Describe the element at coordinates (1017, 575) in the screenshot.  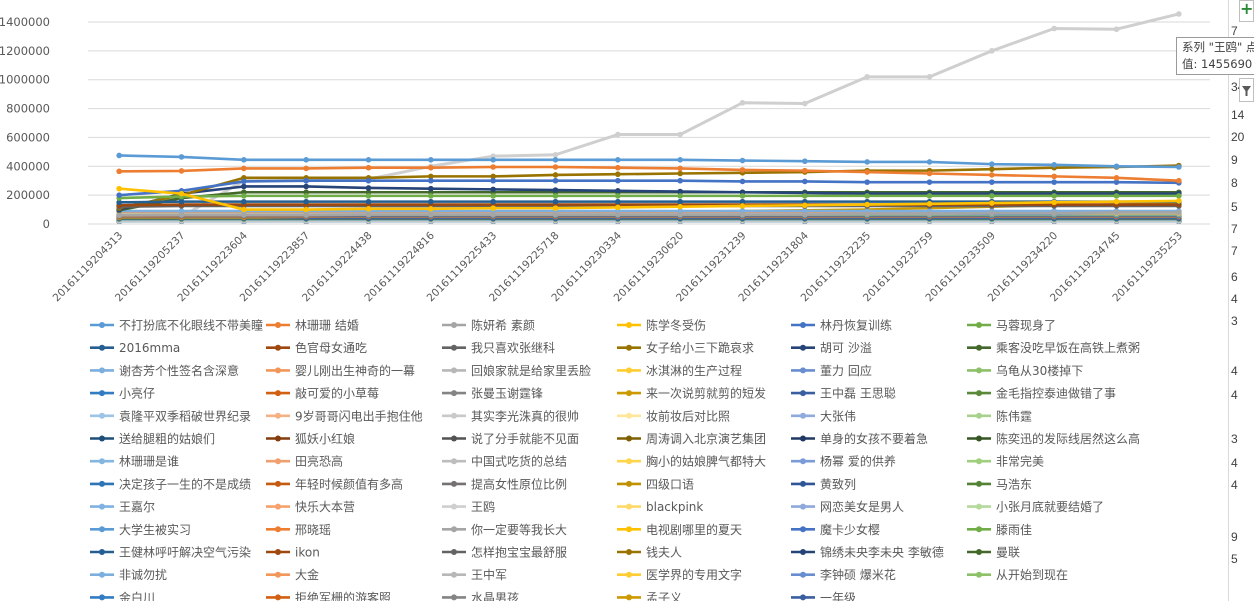
I see `legend-item: 从开始到现在` at that location.